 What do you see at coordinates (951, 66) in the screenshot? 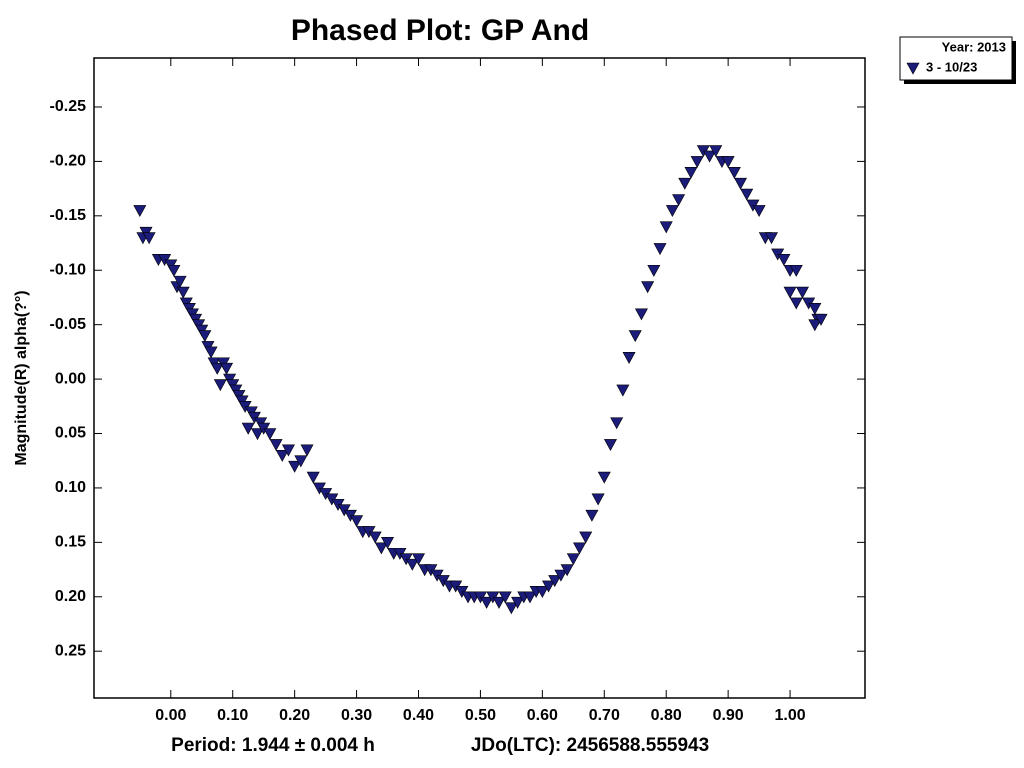
I see `legend-label: 3 - 10/23` at bounding box center [951, 66].